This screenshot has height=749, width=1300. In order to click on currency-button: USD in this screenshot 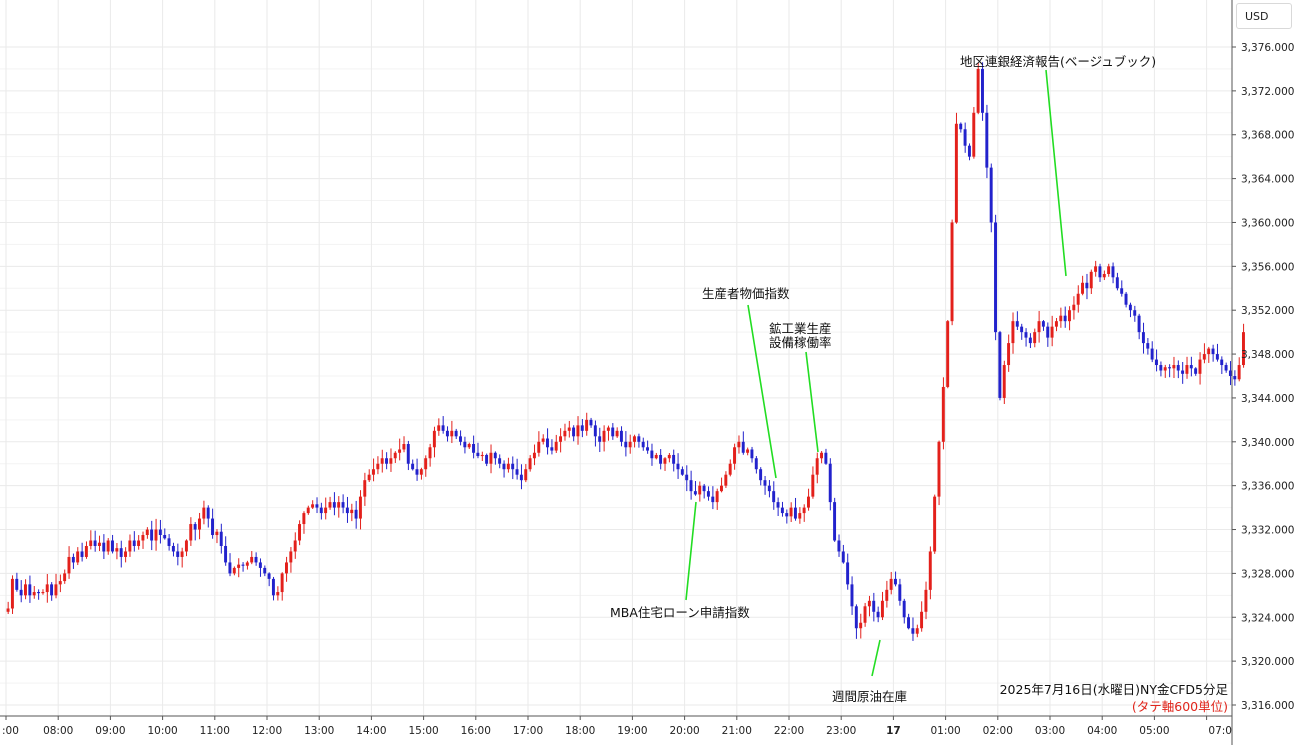, I will do `click(1264, 16)`.